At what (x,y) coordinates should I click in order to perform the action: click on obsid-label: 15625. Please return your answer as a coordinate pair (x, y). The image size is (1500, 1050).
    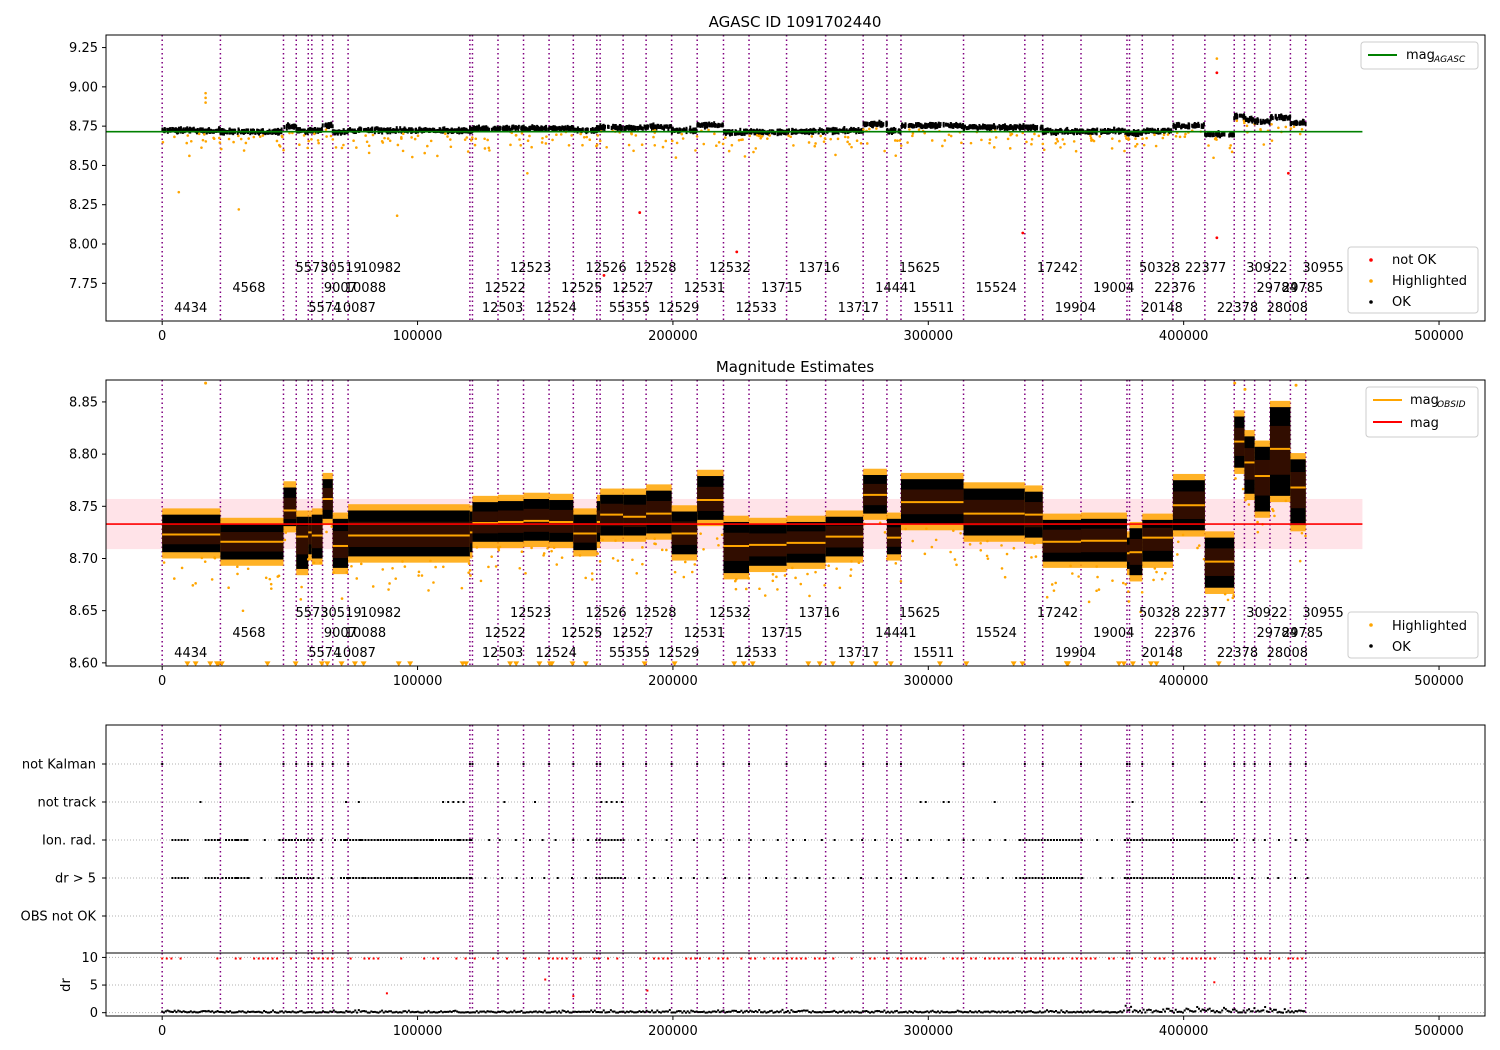
    Looking at the image, I should click on (919, 613).